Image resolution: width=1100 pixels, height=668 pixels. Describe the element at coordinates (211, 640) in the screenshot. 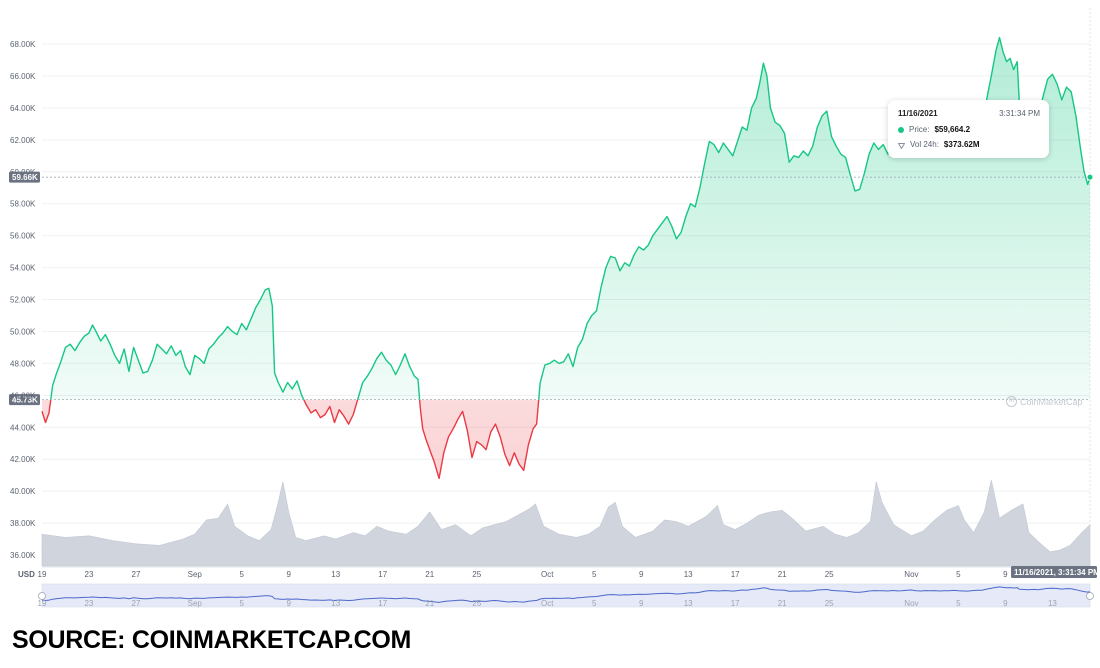

I see `source-caption: SOURCE: COINMARKETCAP.COM` at that location.